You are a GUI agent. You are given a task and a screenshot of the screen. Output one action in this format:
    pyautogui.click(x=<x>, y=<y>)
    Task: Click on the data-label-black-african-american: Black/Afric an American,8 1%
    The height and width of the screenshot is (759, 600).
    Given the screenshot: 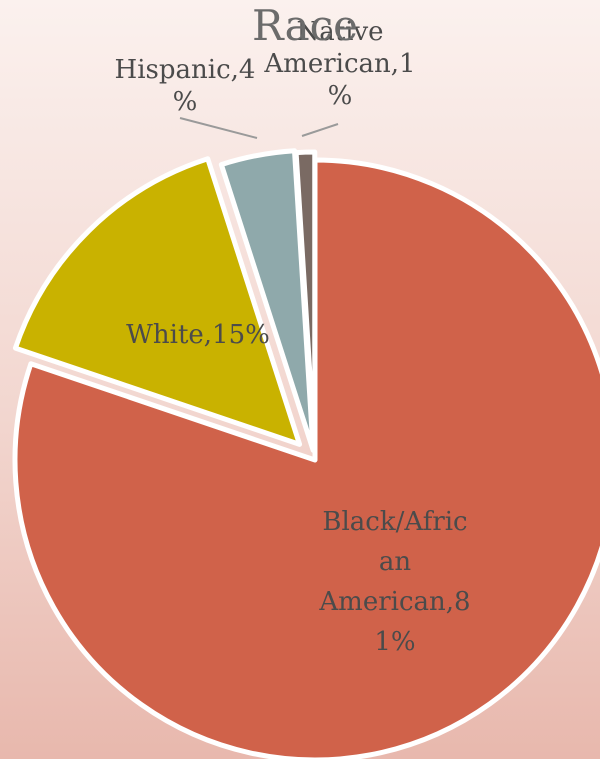 What is the action you would take?
    pyautogui.click(x=394, y=582)
    